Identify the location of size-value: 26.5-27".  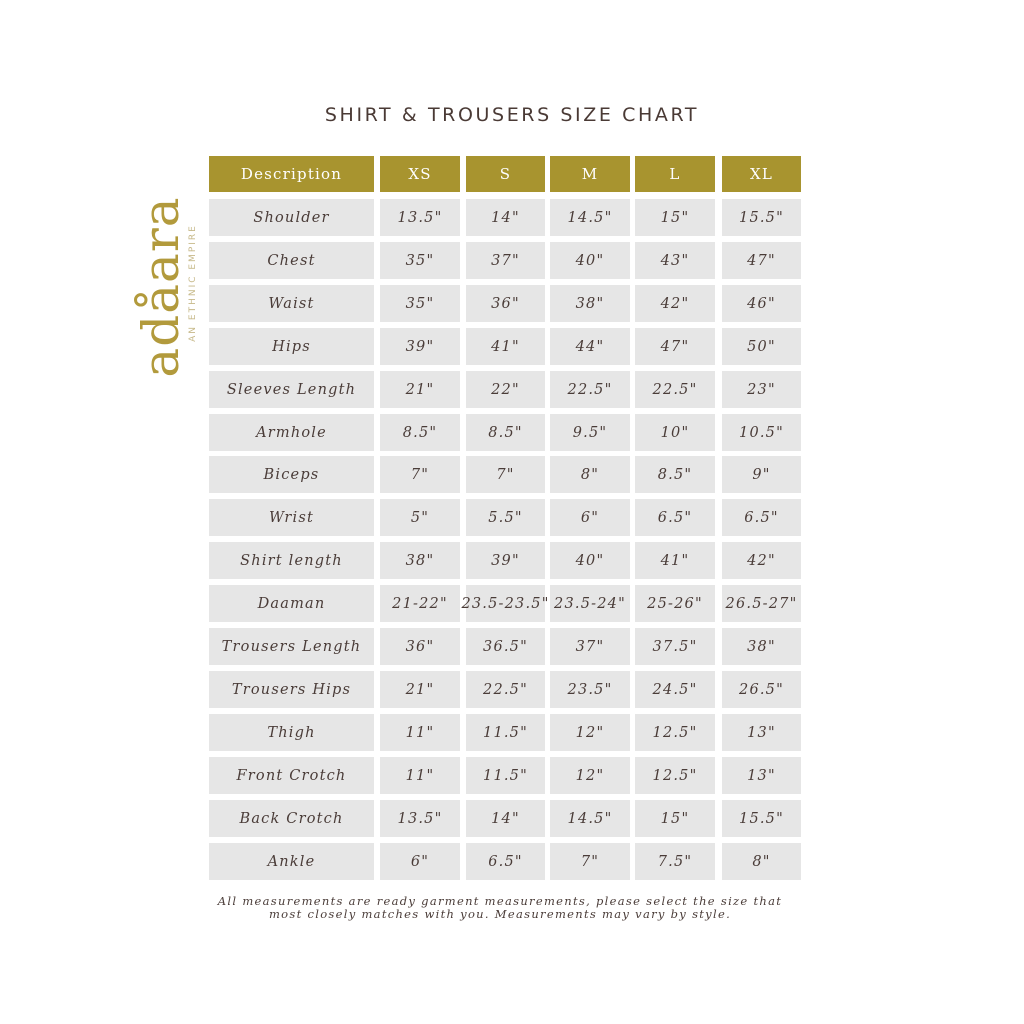
(761, 603).